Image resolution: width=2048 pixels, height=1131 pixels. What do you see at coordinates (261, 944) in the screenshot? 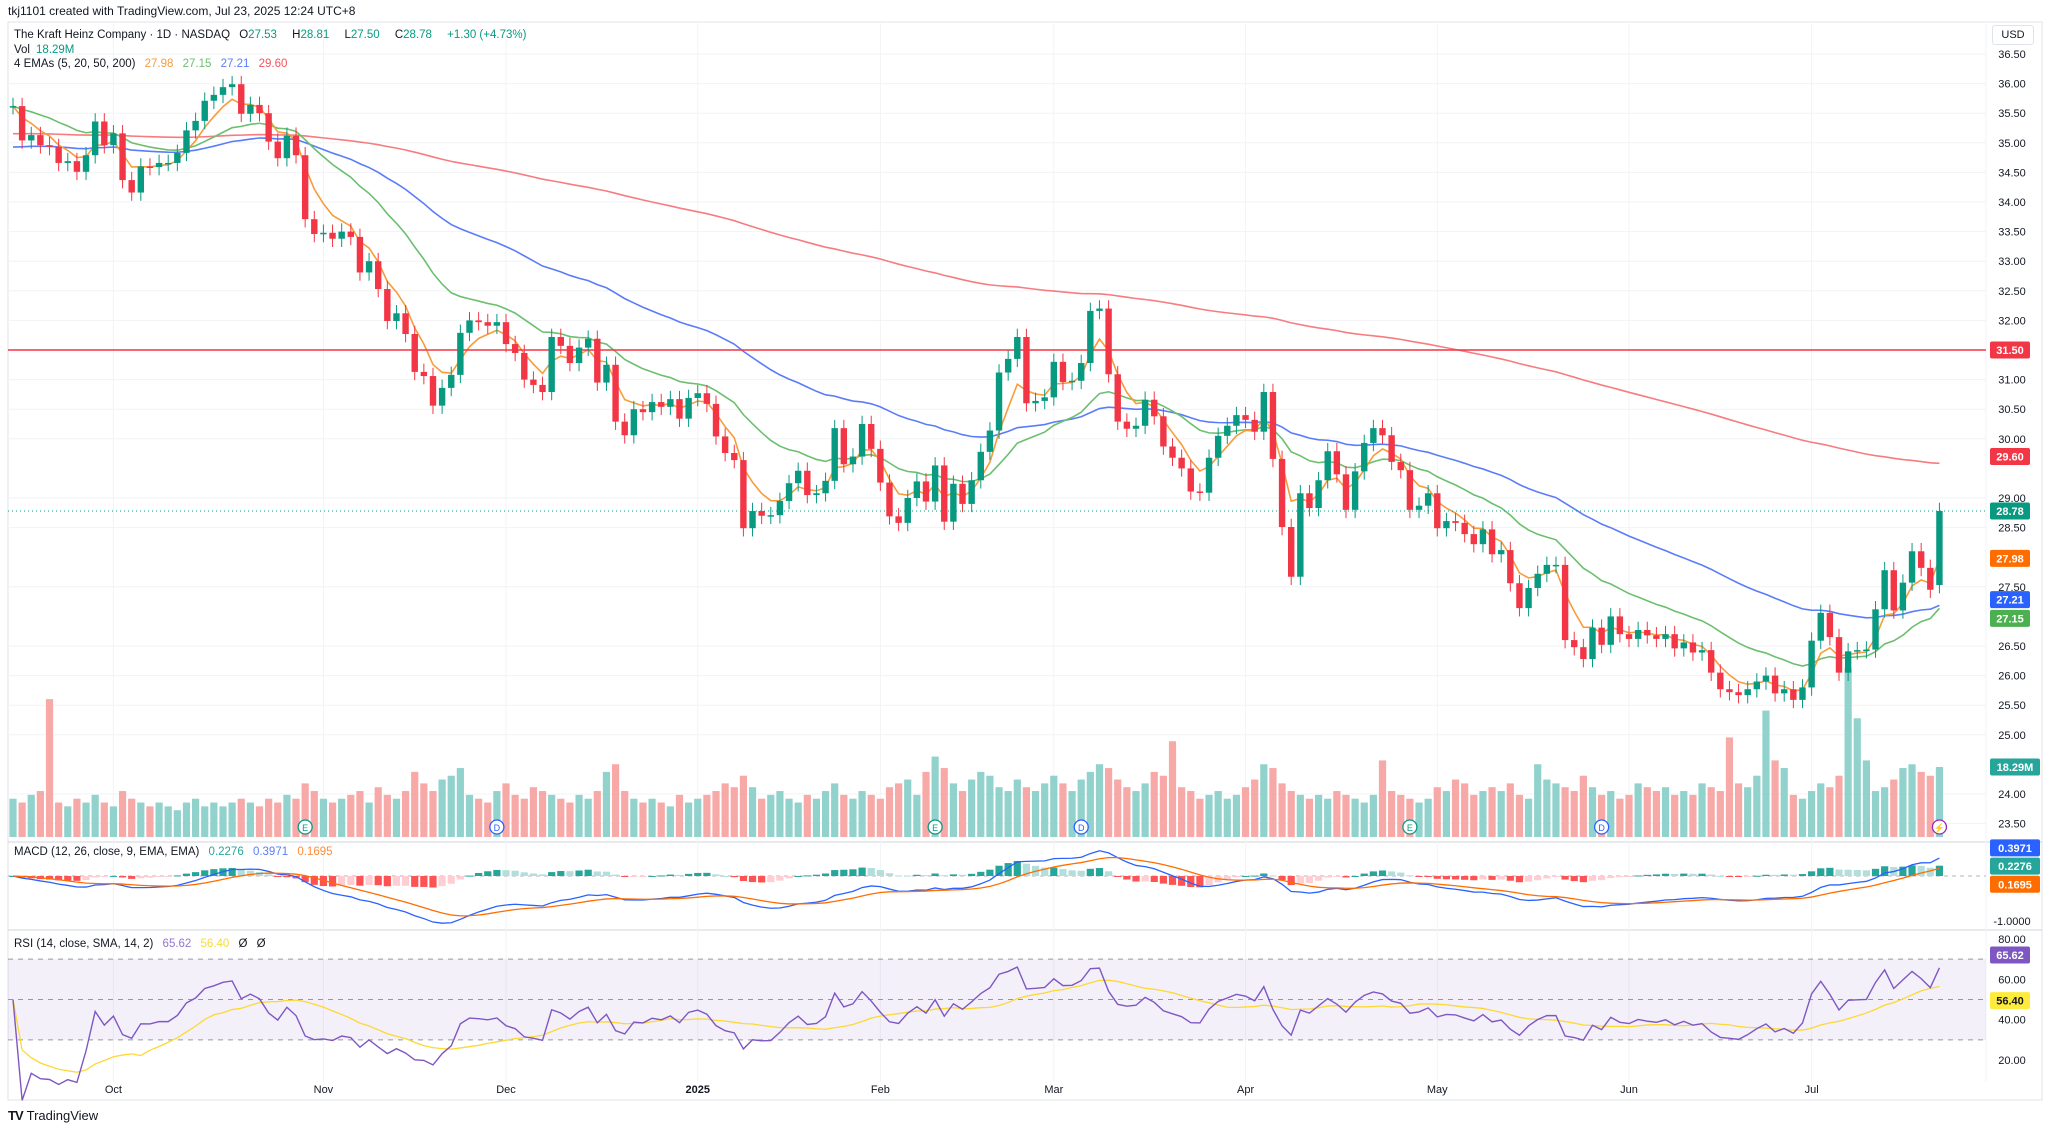
I see `rsi-lower-value: Ø` at bounding box center [261, 944].